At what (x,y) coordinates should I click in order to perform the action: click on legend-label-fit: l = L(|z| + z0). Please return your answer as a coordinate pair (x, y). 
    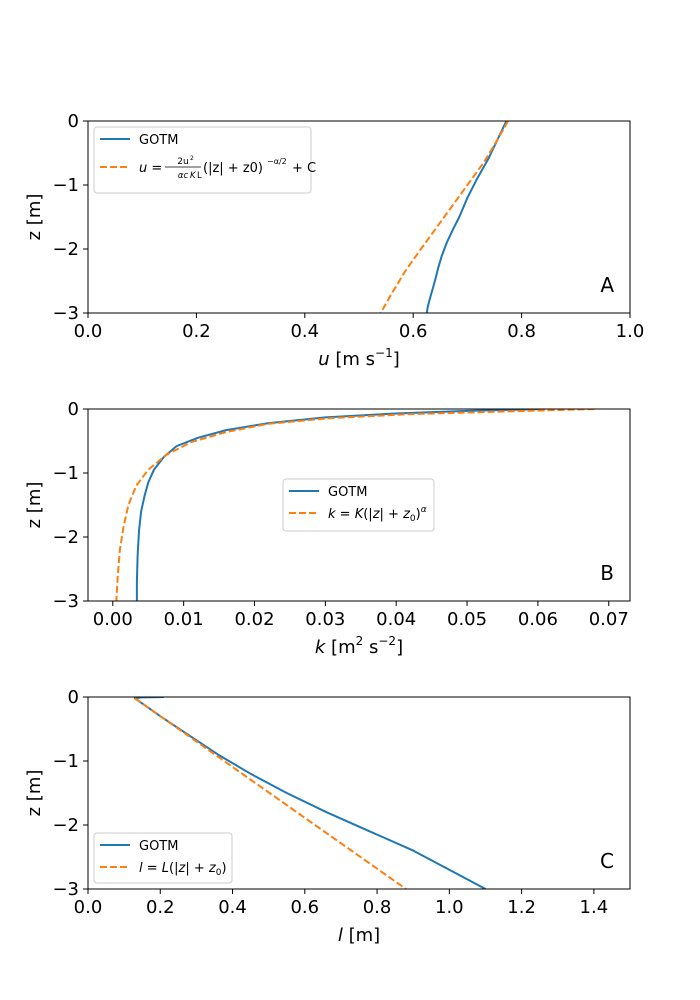
    Looking at the image, I should click on (183, 869).